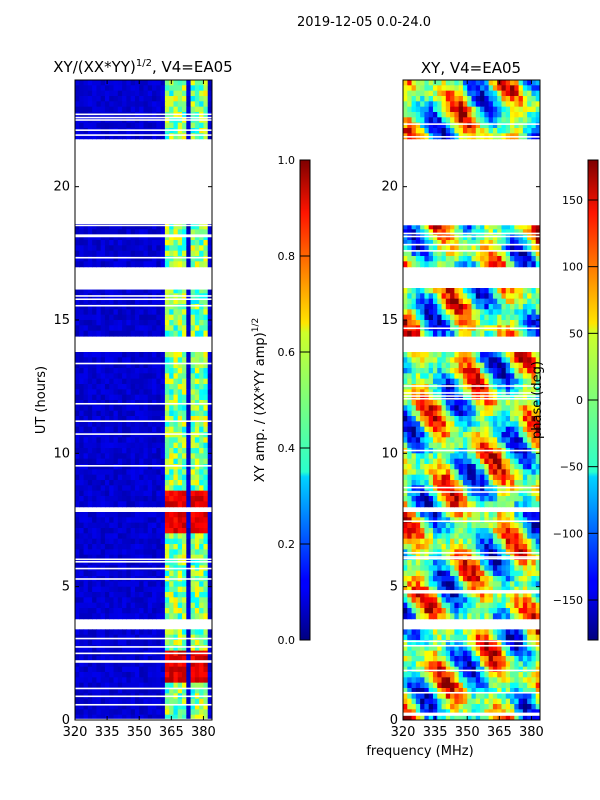 Image resolution: width=600 pixels, height=800 pixels. What do you see at coordinates (287, 448) in the screenshot?
I see `colorbar-tick-label: 0.4` at bounding box center [287, 448].